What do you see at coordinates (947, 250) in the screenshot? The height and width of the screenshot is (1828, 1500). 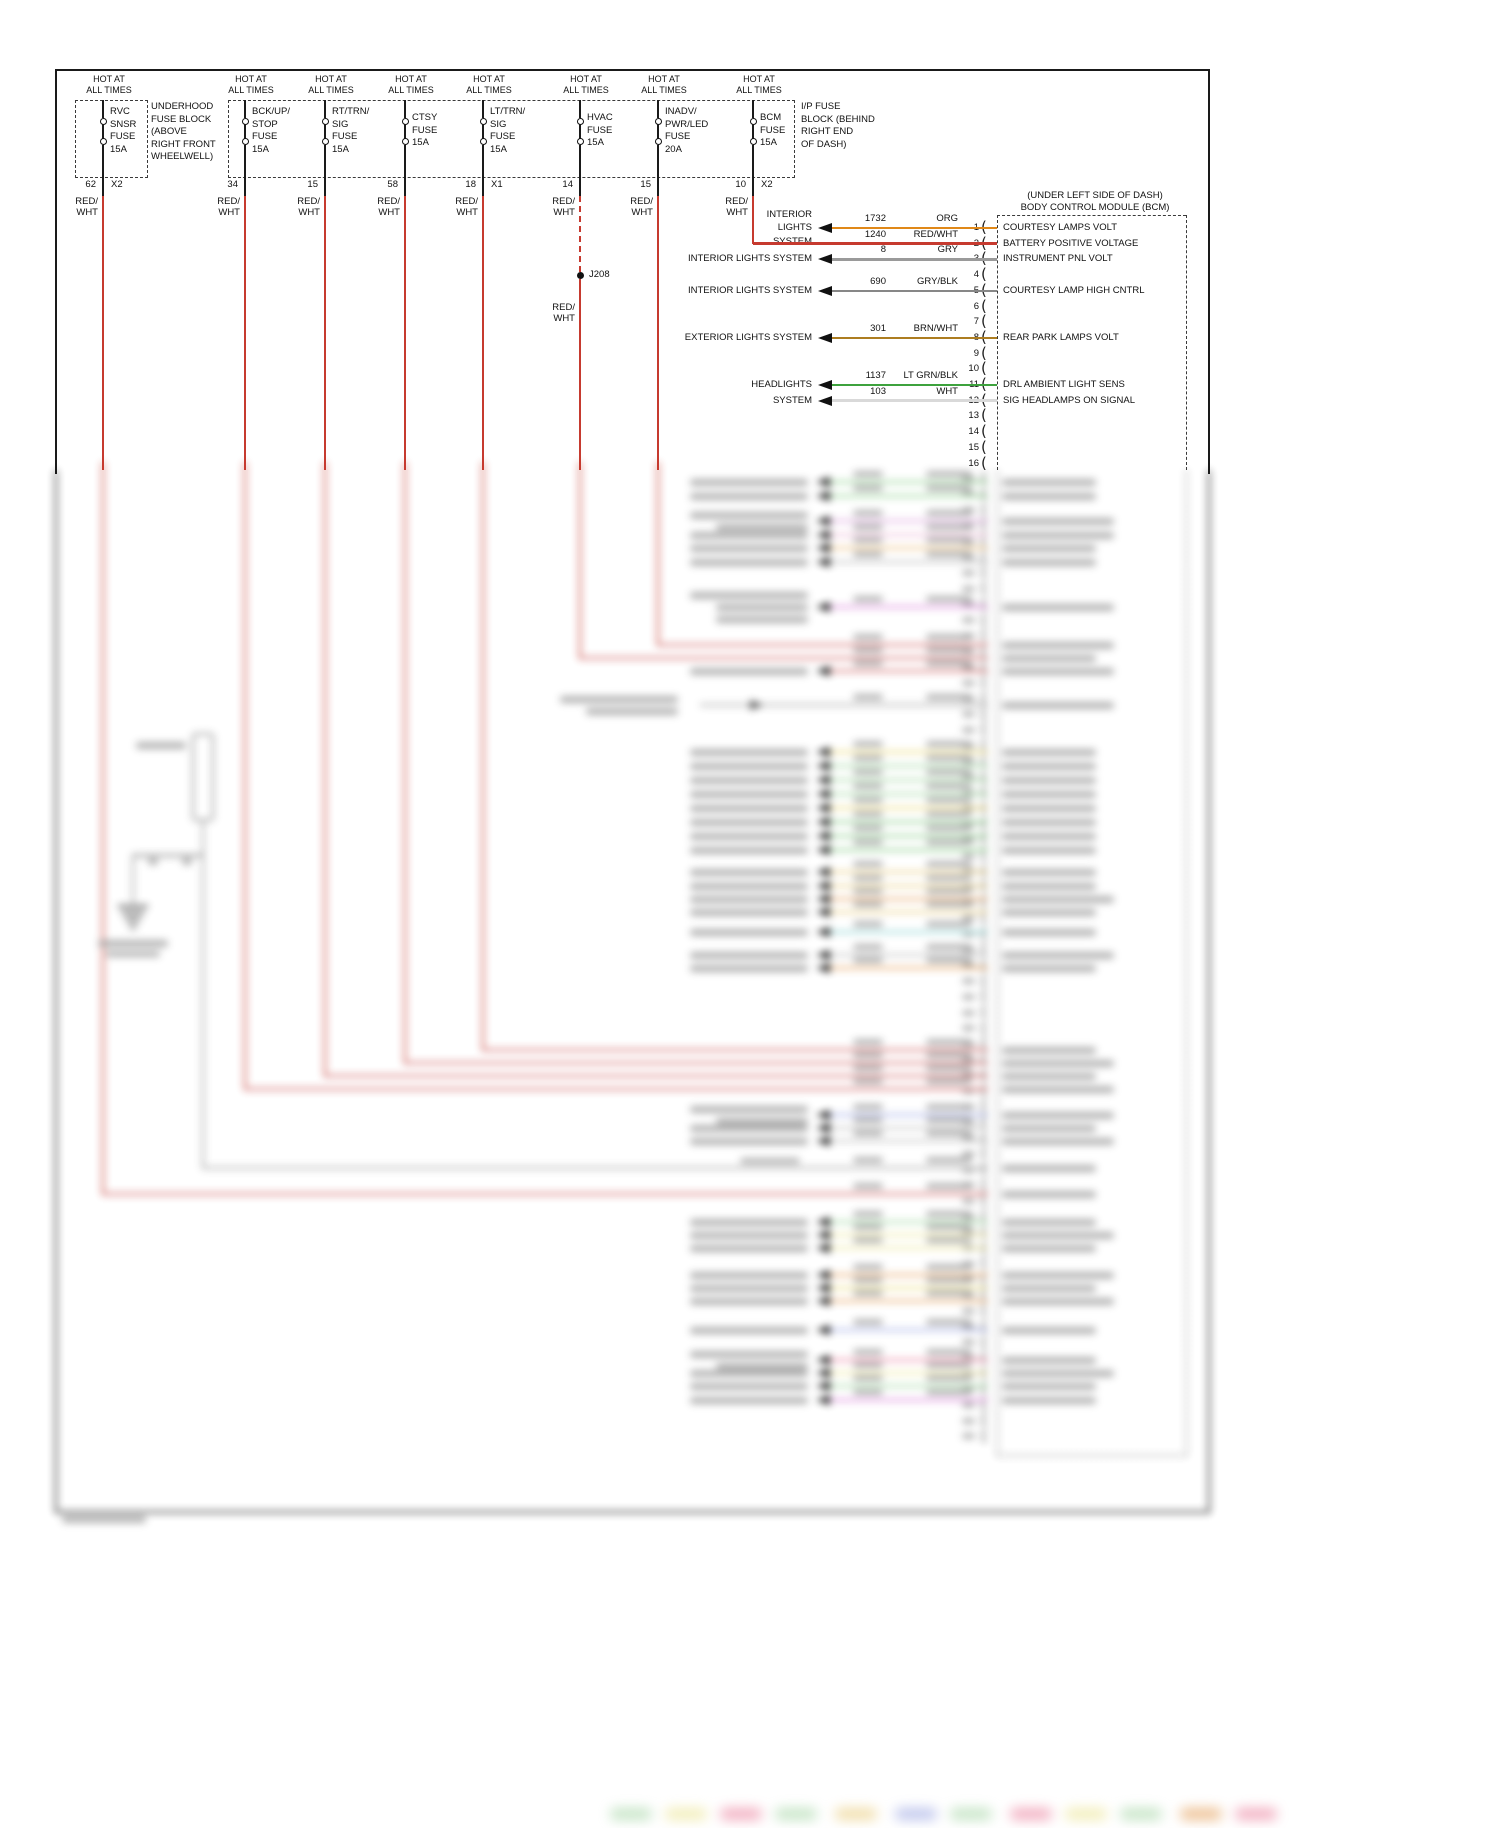 I see `wire-color-code: GRY` at bounding box center [947, 250].